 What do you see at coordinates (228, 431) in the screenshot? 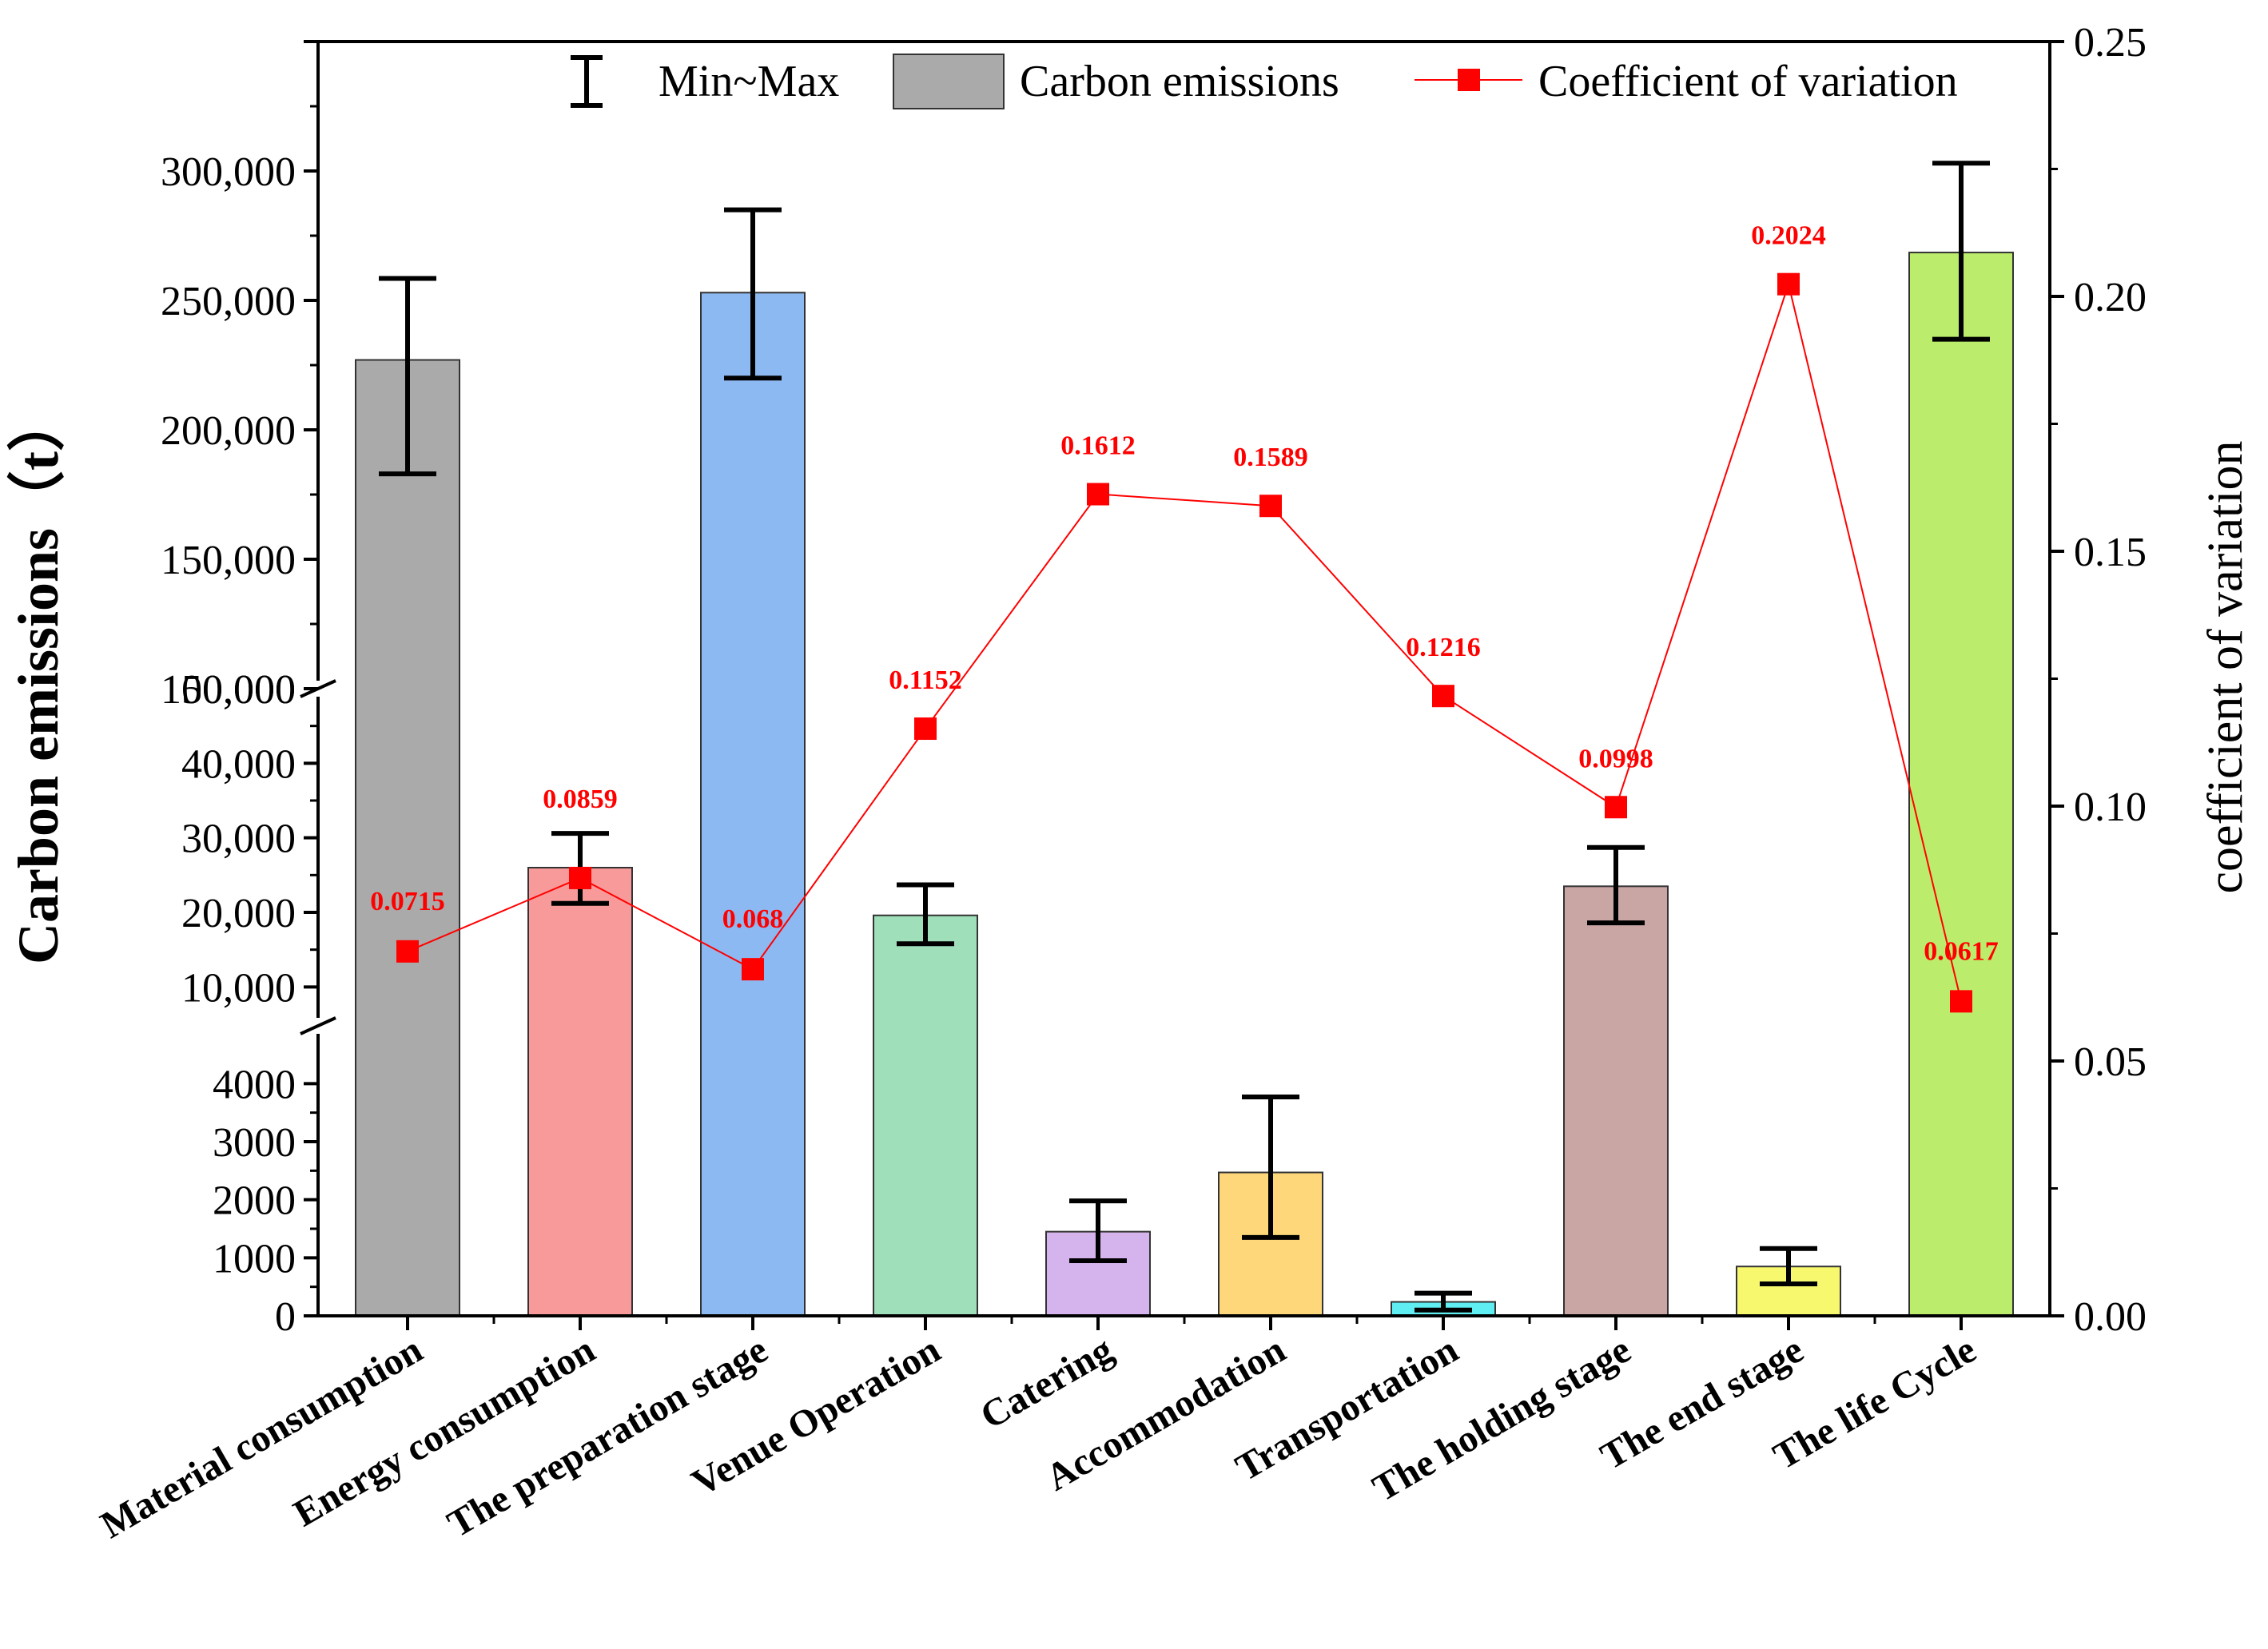
I see `y-tick-label: 200,000` at bounding box center [228, 431].